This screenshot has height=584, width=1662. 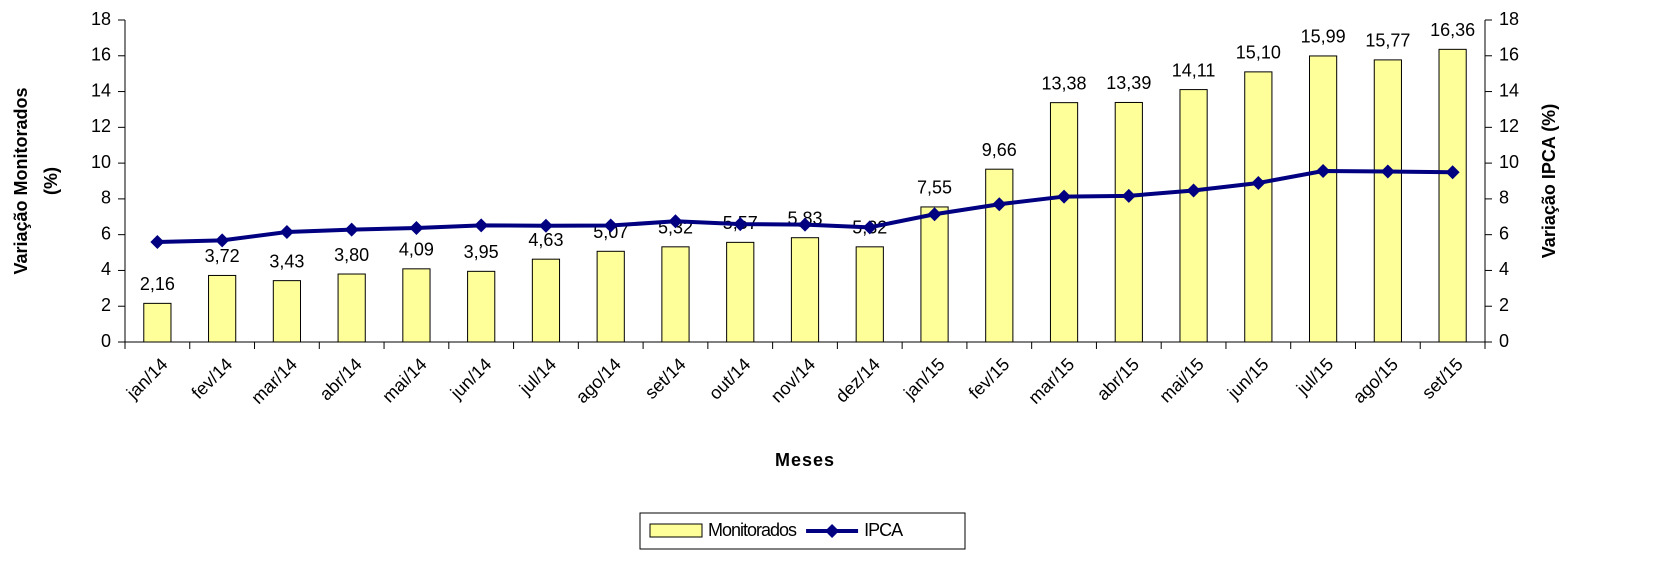 I want to click on x-tick-label: abr/15, so click(x=1118, y=379).